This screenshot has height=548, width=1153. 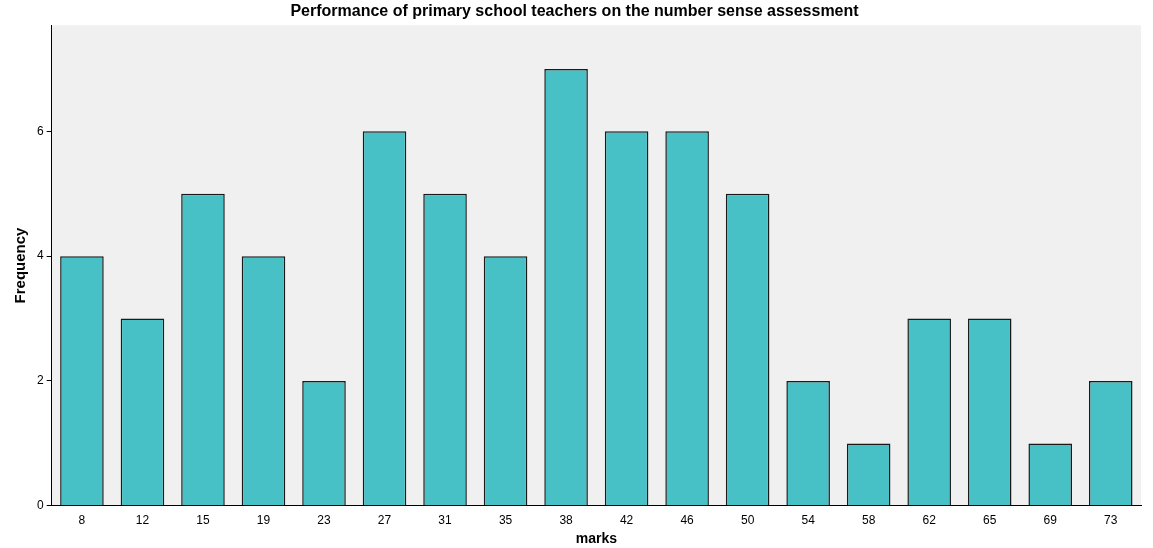 What do you see at coordinates (40, 505) in the screenshot?
I see `y-tick-label: 0` at bounding box center [40, 505].